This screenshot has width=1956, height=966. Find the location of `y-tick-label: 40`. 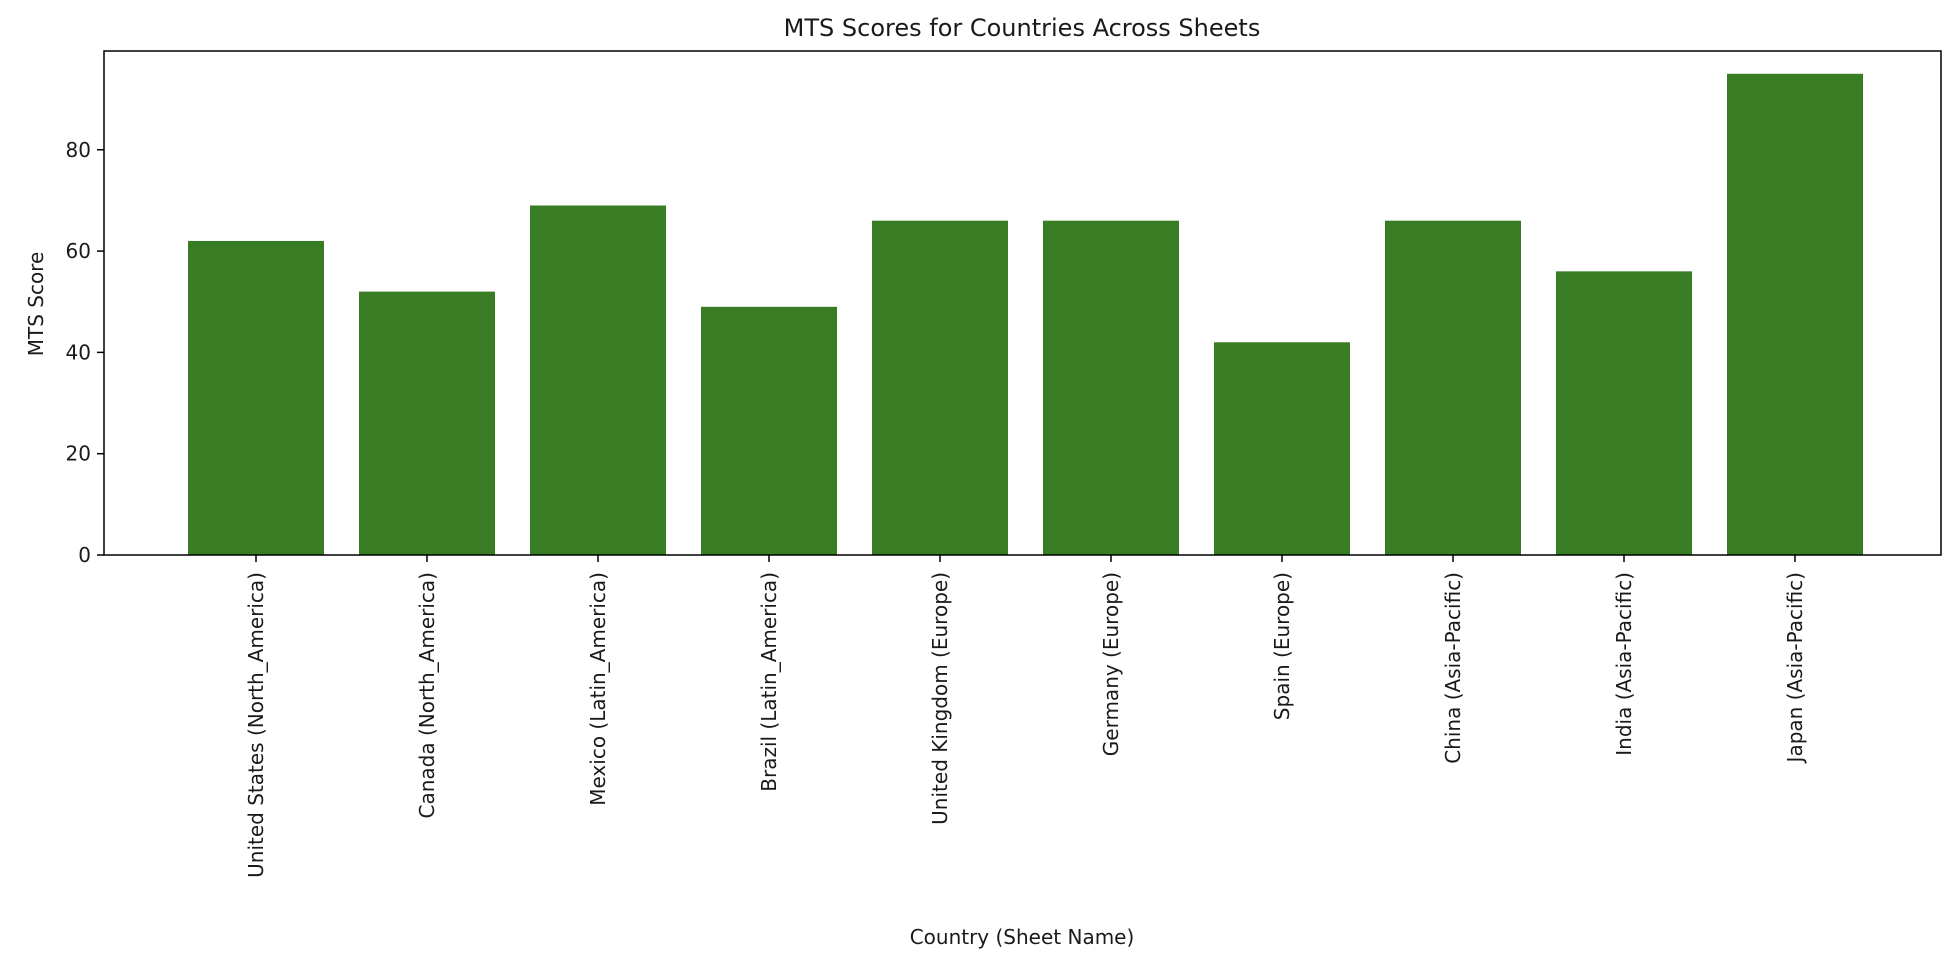

y-tick-label: 40 is located at coordinates (78, 352).